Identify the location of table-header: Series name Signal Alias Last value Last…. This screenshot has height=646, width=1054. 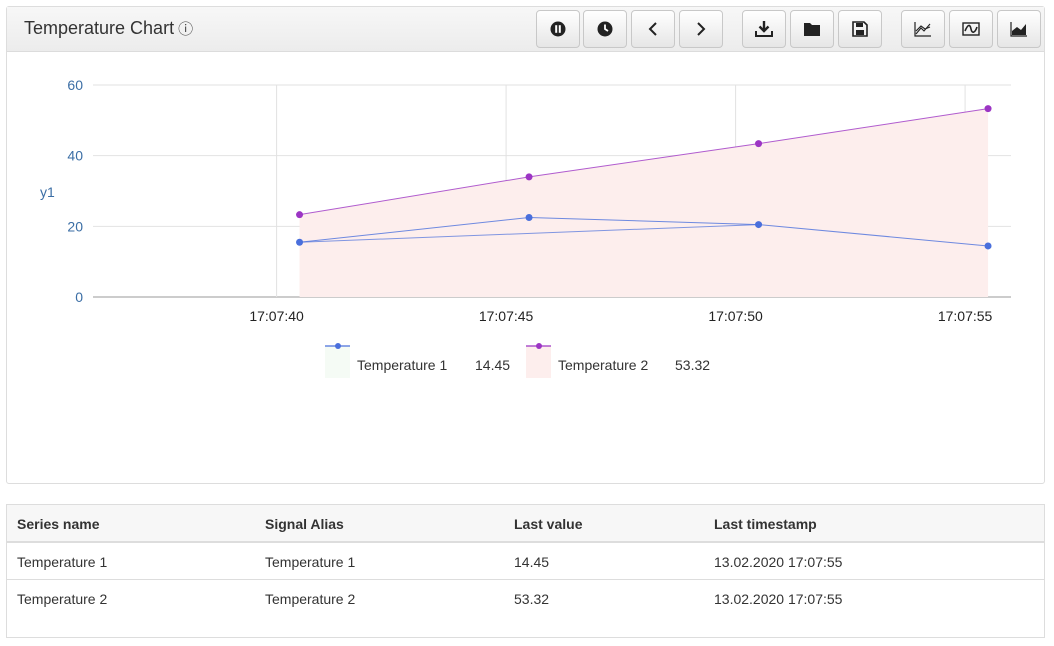
(525, 524).